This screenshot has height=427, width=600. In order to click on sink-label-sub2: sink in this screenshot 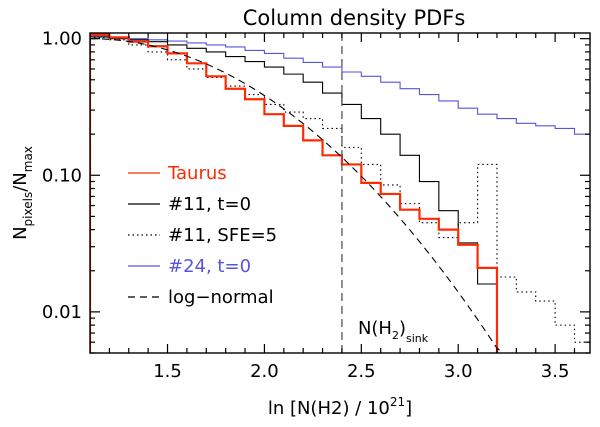, I will do `click(417, 338)`.